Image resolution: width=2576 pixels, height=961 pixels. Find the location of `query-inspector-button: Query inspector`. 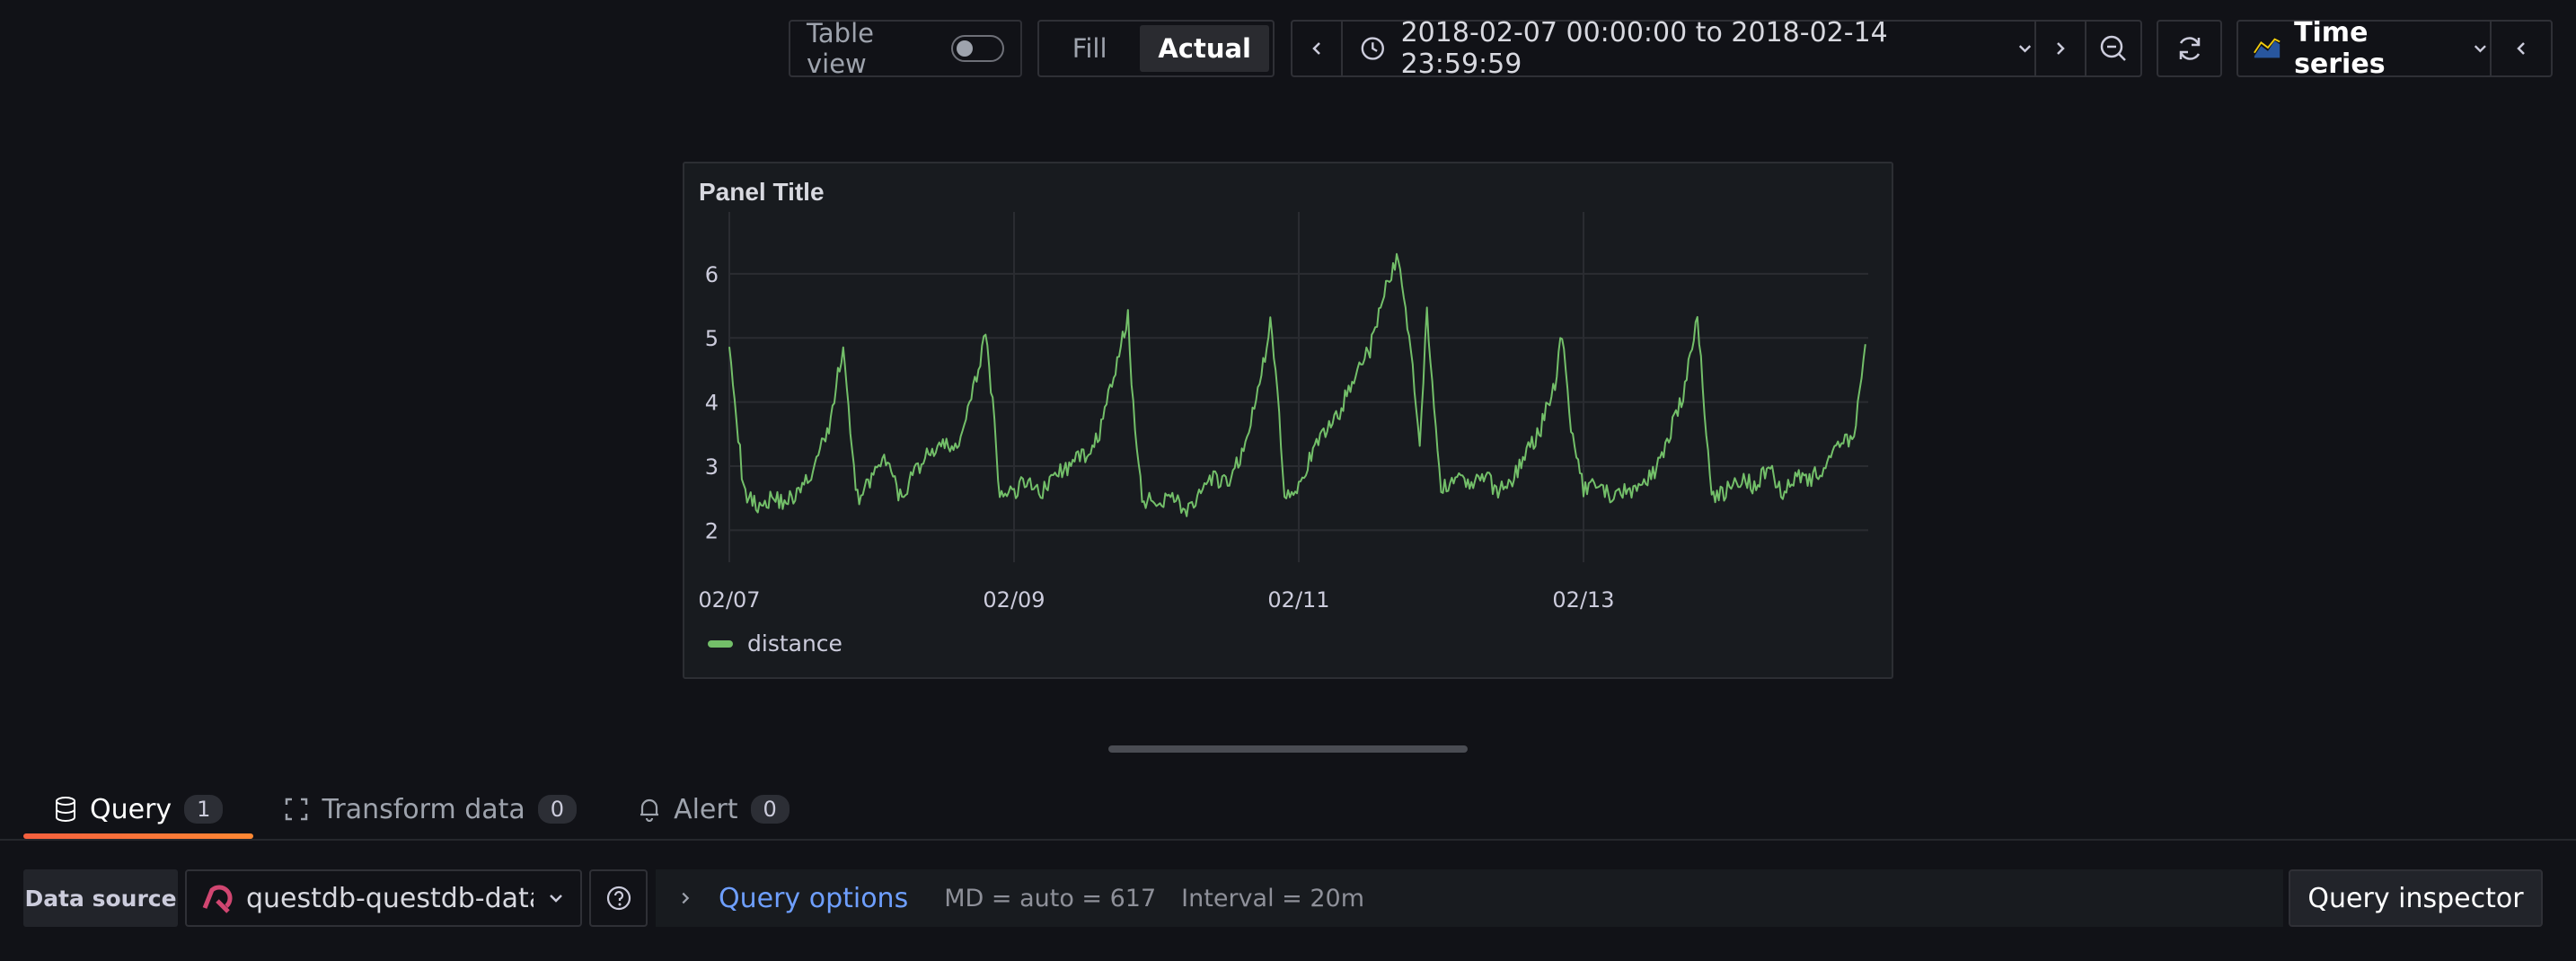

query-inspector-button: Query inspector is located at coordinates (2416, 898).